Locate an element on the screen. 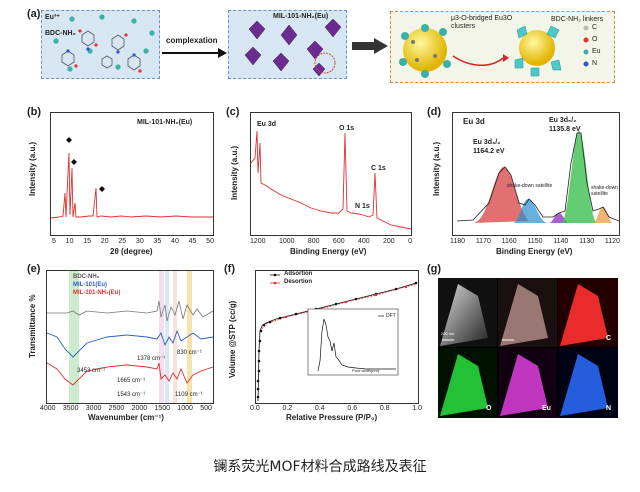  peak-n1s: N 1s is located at coordinates (362, 206).